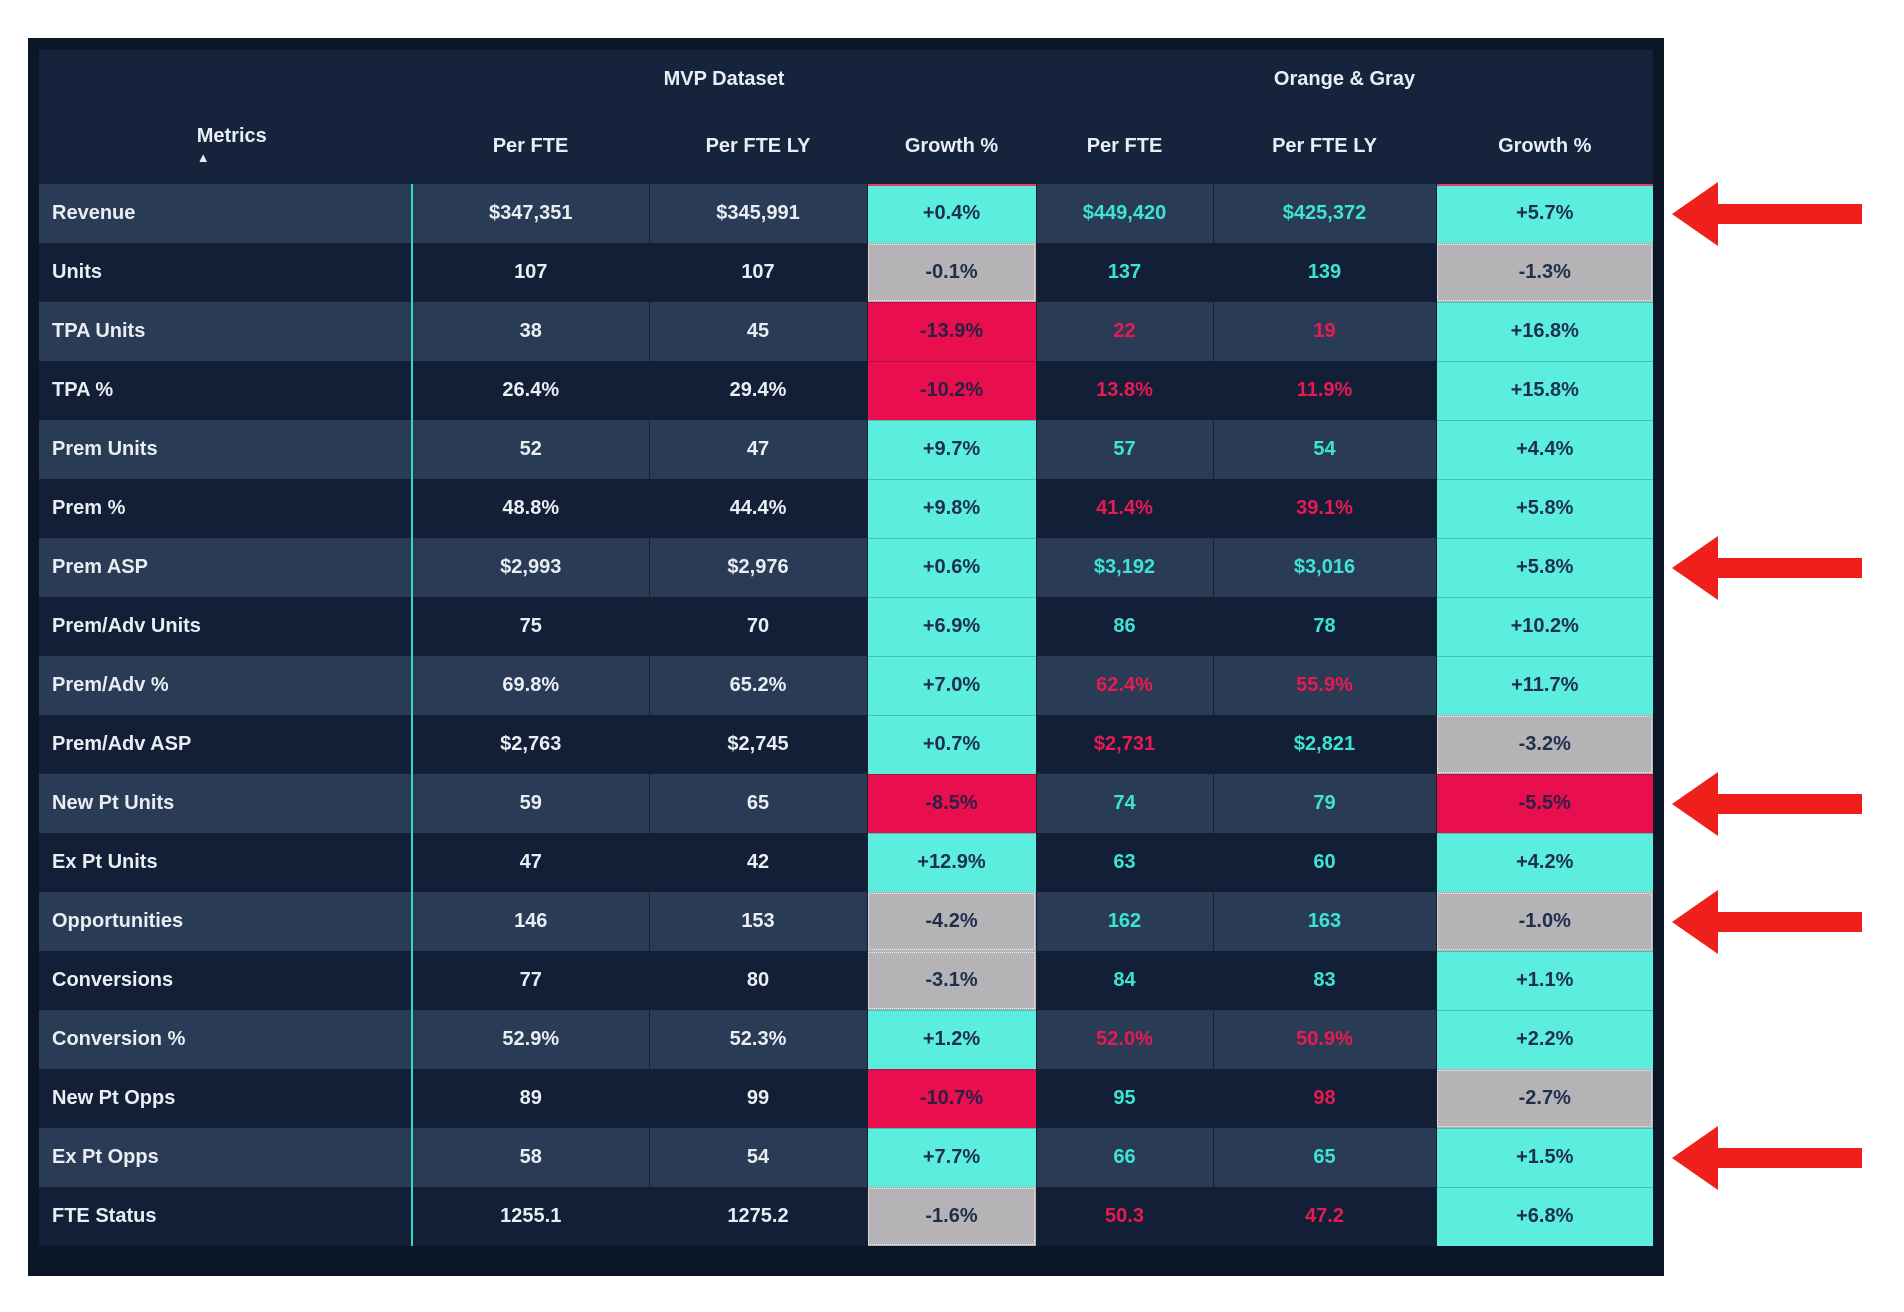  I want to click on table-row: Units 107 107 -0.1% 137 139 -1.3%, so click(846, 272).